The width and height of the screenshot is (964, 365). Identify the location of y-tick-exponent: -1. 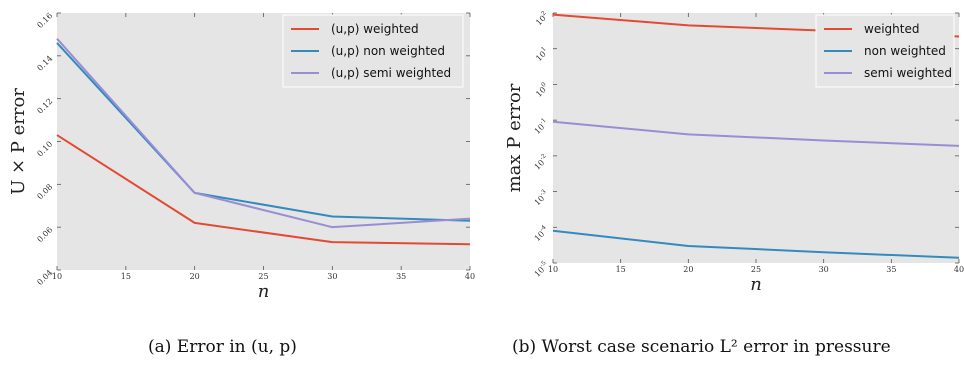
(542, 121).